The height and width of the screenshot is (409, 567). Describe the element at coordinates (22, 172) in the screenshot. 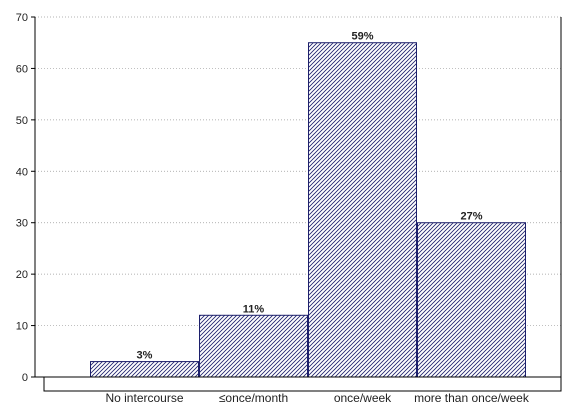

I see `y-tick-label: 40` at that location.